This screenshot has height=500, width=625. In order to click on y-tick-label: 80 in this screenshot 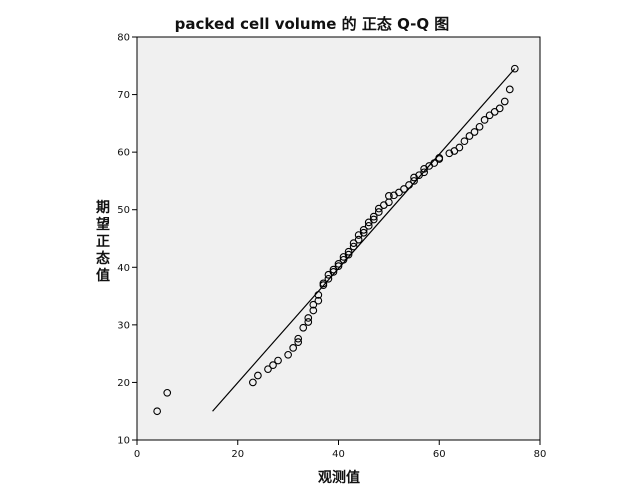, I will do `click(123, 38)`.